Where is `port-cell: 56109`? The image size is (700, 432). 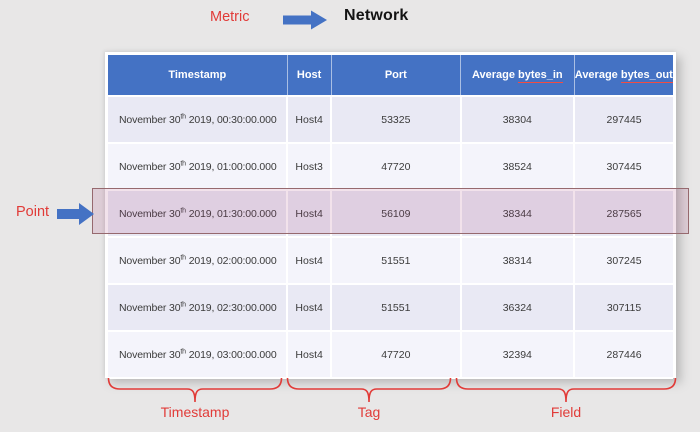
port-cell: 56109 is located at coordinates (396, 214).